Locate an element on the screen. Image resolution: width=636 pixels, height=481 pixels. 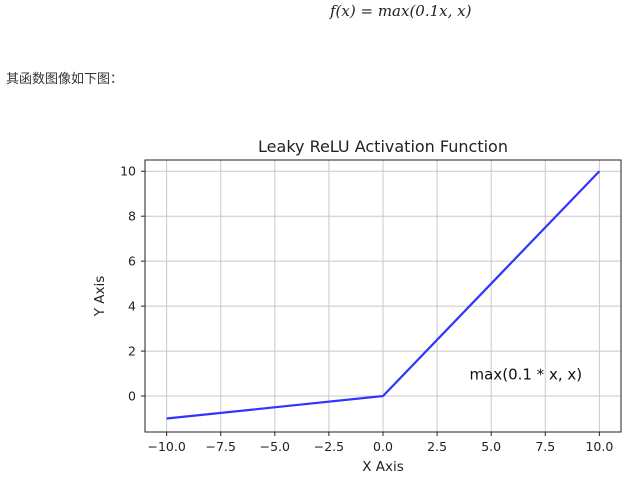
x-tick-label: 2.5 is located at coordinates (437, 446).